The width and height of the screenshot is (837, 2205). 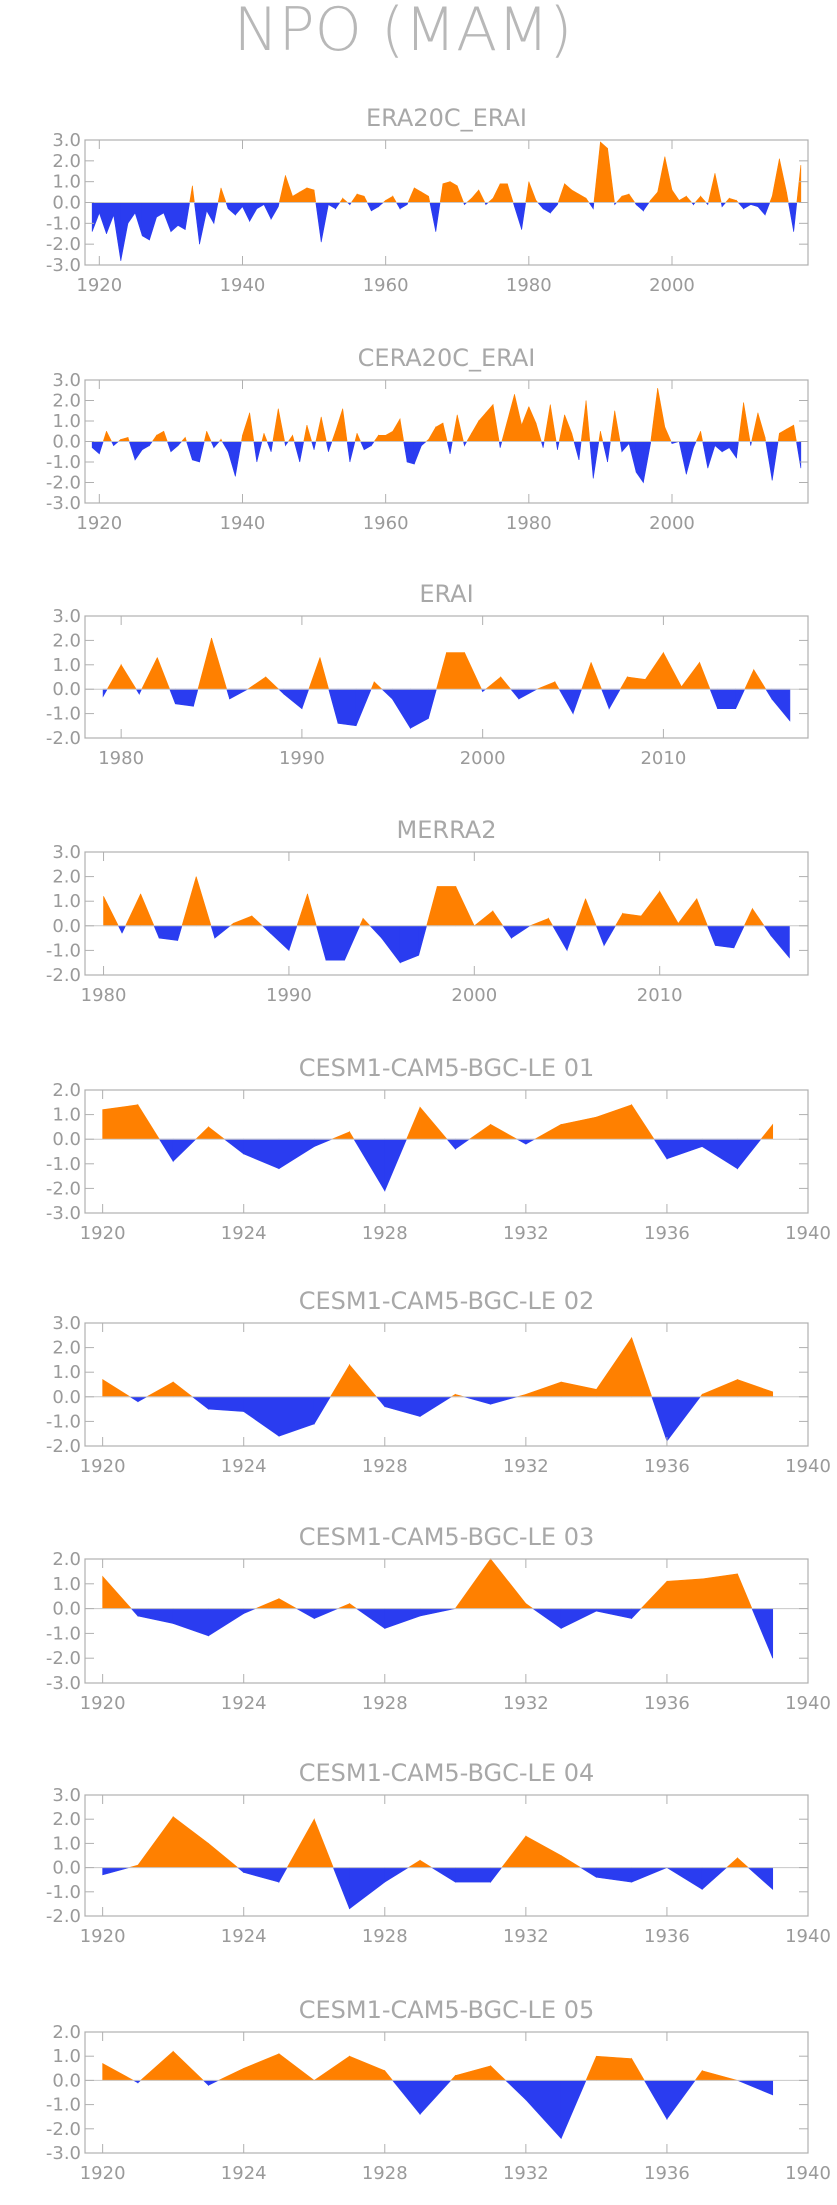 I want to click on panel-title: CERA20C_ERAI, so click(x=447, y=358).